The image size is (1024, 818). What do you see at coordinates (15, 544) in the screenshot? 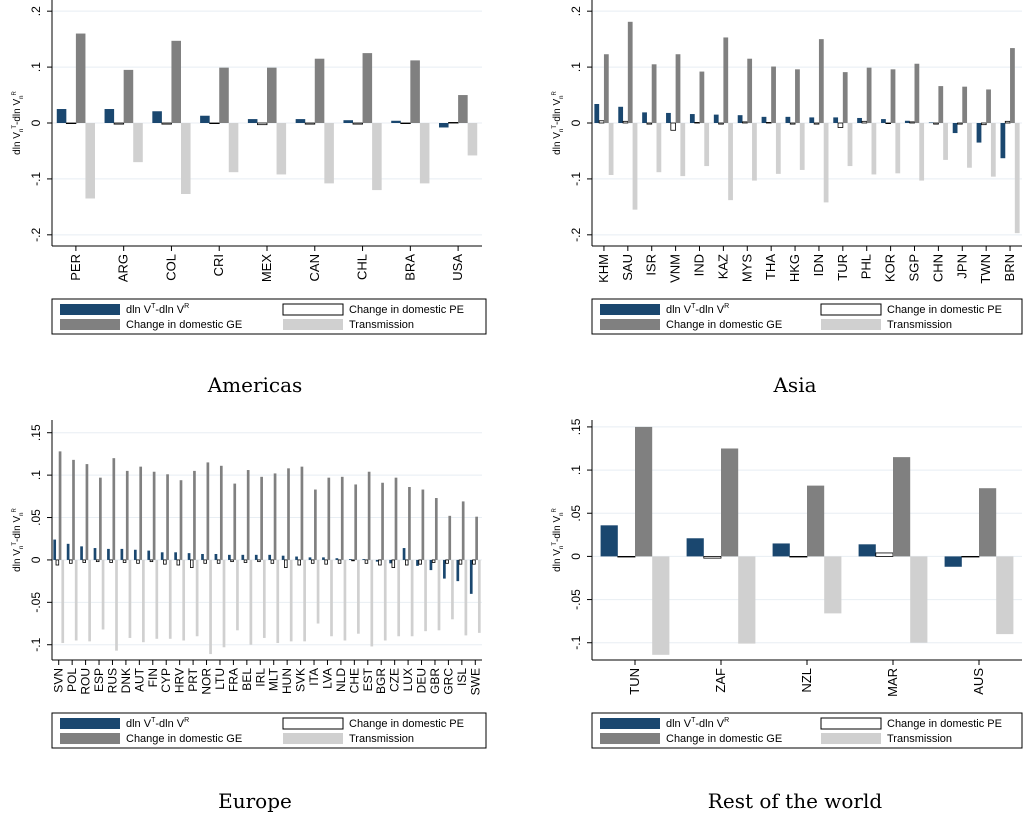
I see `y-axis-label-part: T` at bounding box center [15, 544].